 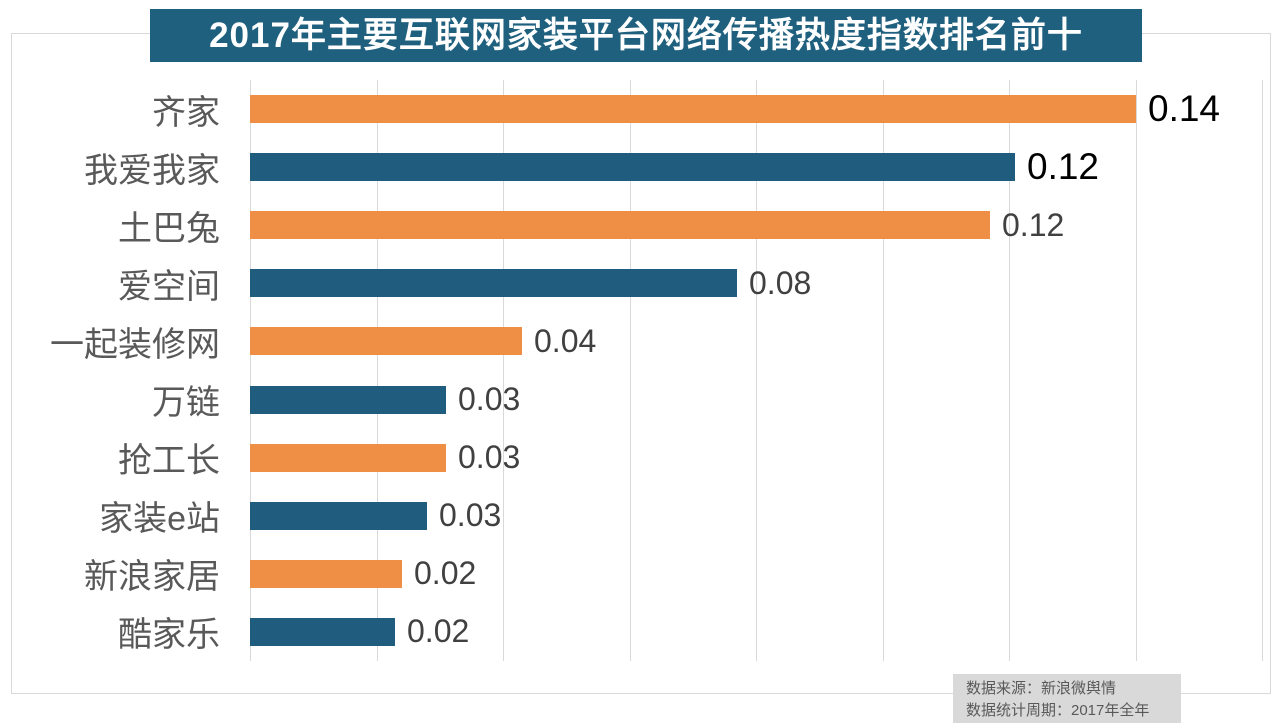 I want to click on value-label: 0.08, so click(x=780, y=282).